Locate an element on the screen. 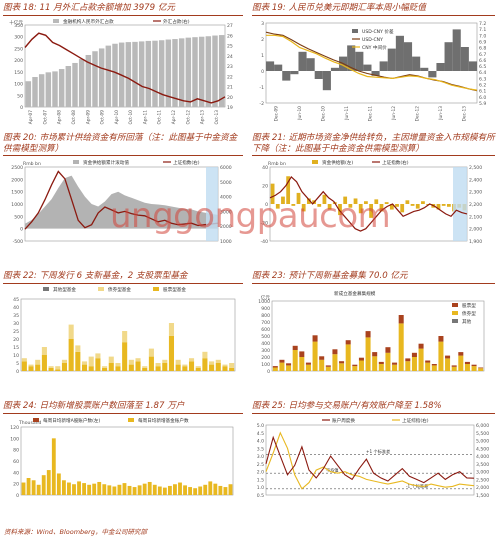  legend-label: 其他型基金 is located at coordinates (64, 289).